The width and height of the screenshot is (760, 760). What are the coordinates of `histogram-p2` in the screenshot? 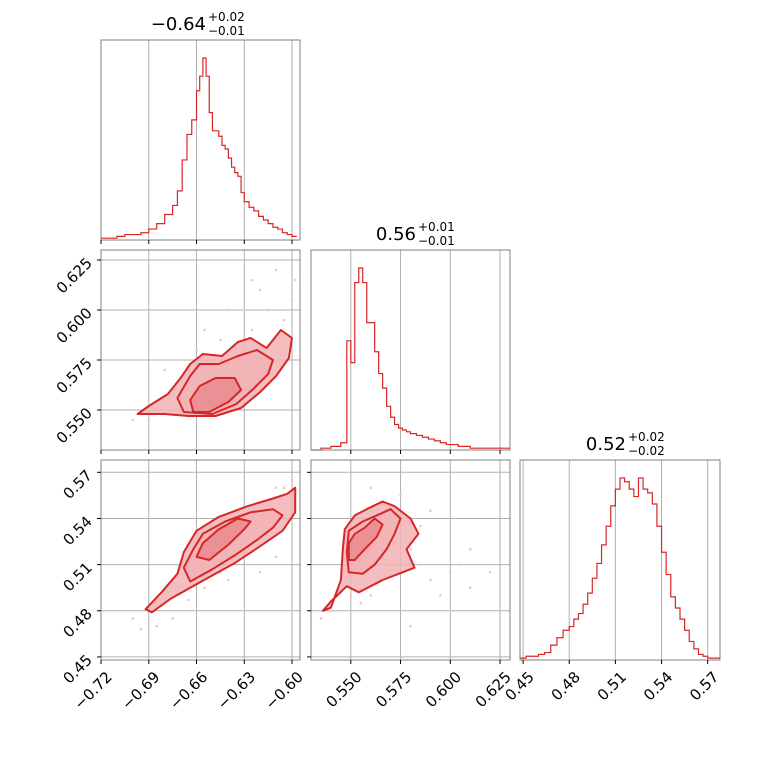 It's located at (410, 351).